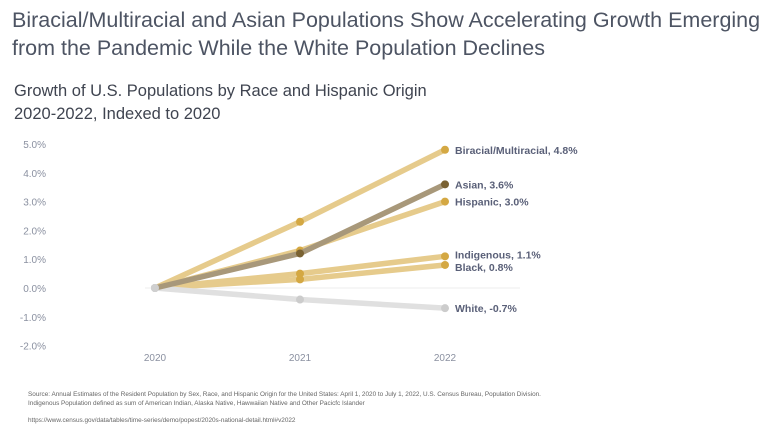 The width and height of the screenshot is (768, 432). What do you see at coordinates (34, 289) in the screenshot?
I see `y-tick-label: 0.0%` at bounding box center [34, 289].